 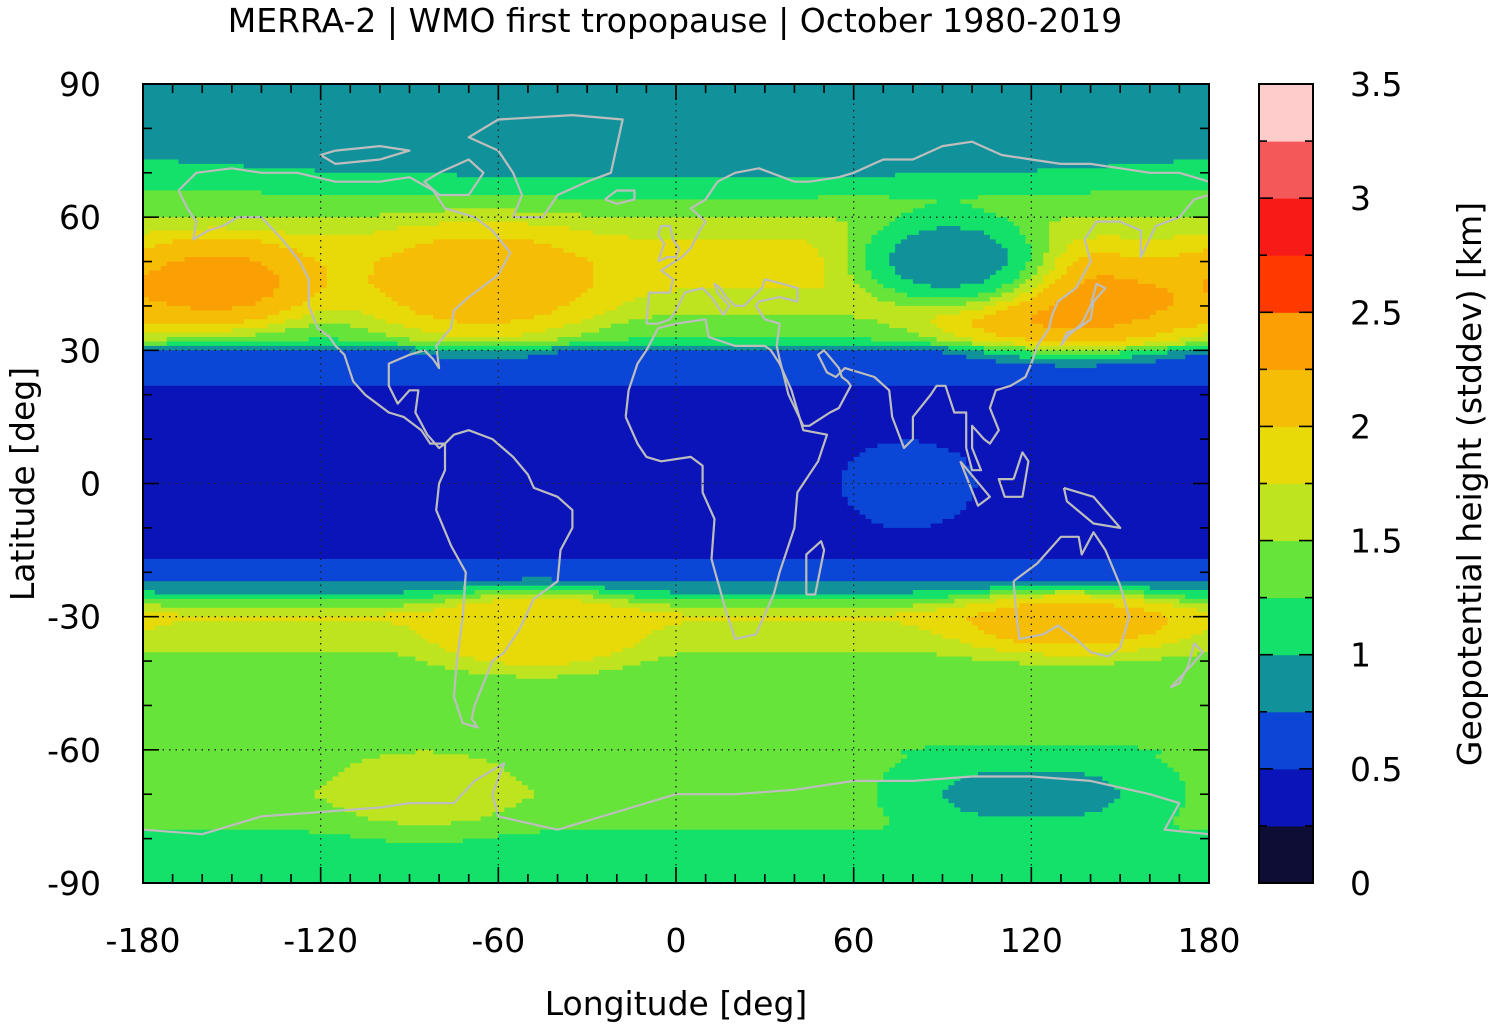 I want to click on colorbar-tick-label: 0.5, so click(x=1376, y=769).